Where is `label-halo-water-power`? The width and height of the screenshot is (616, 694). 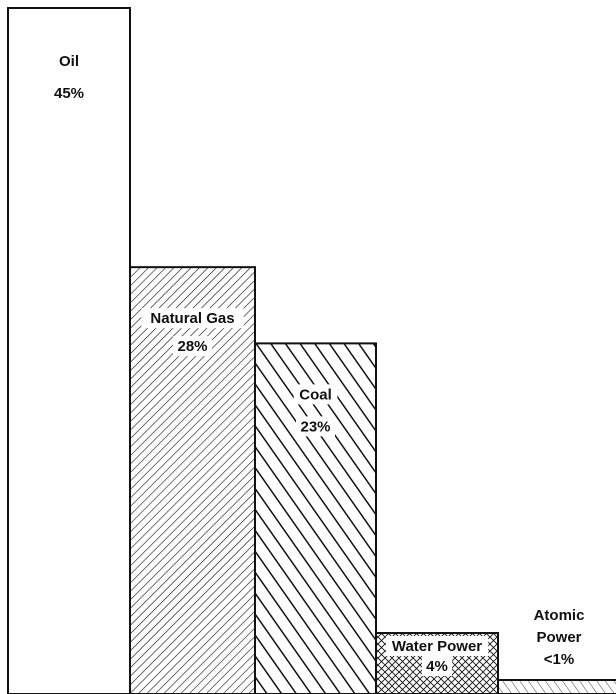
label-halo-water-power is located at coordinates (437, 646).